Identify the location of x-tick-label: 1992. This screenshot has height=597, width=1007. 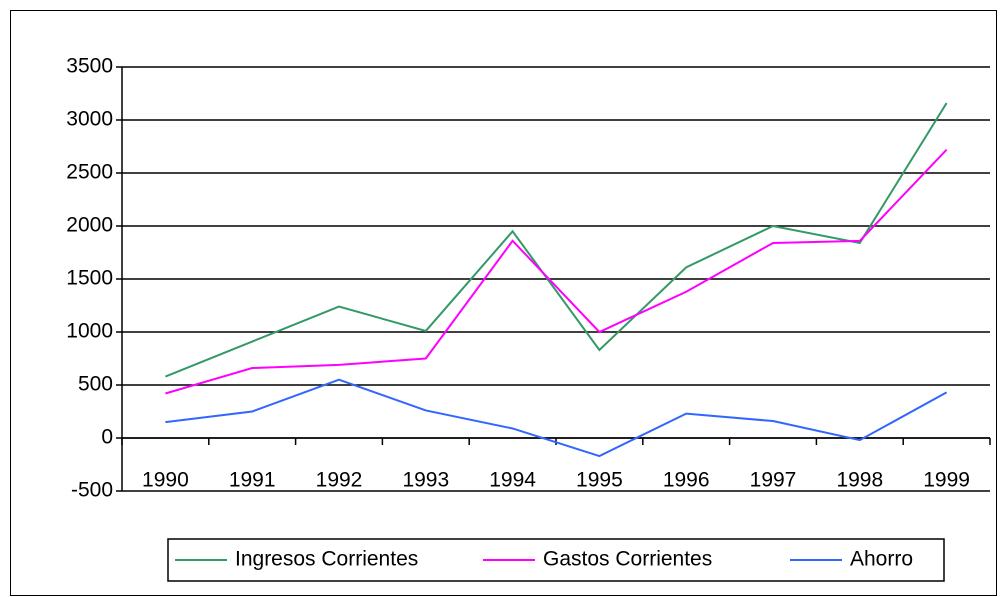
(339, 480).